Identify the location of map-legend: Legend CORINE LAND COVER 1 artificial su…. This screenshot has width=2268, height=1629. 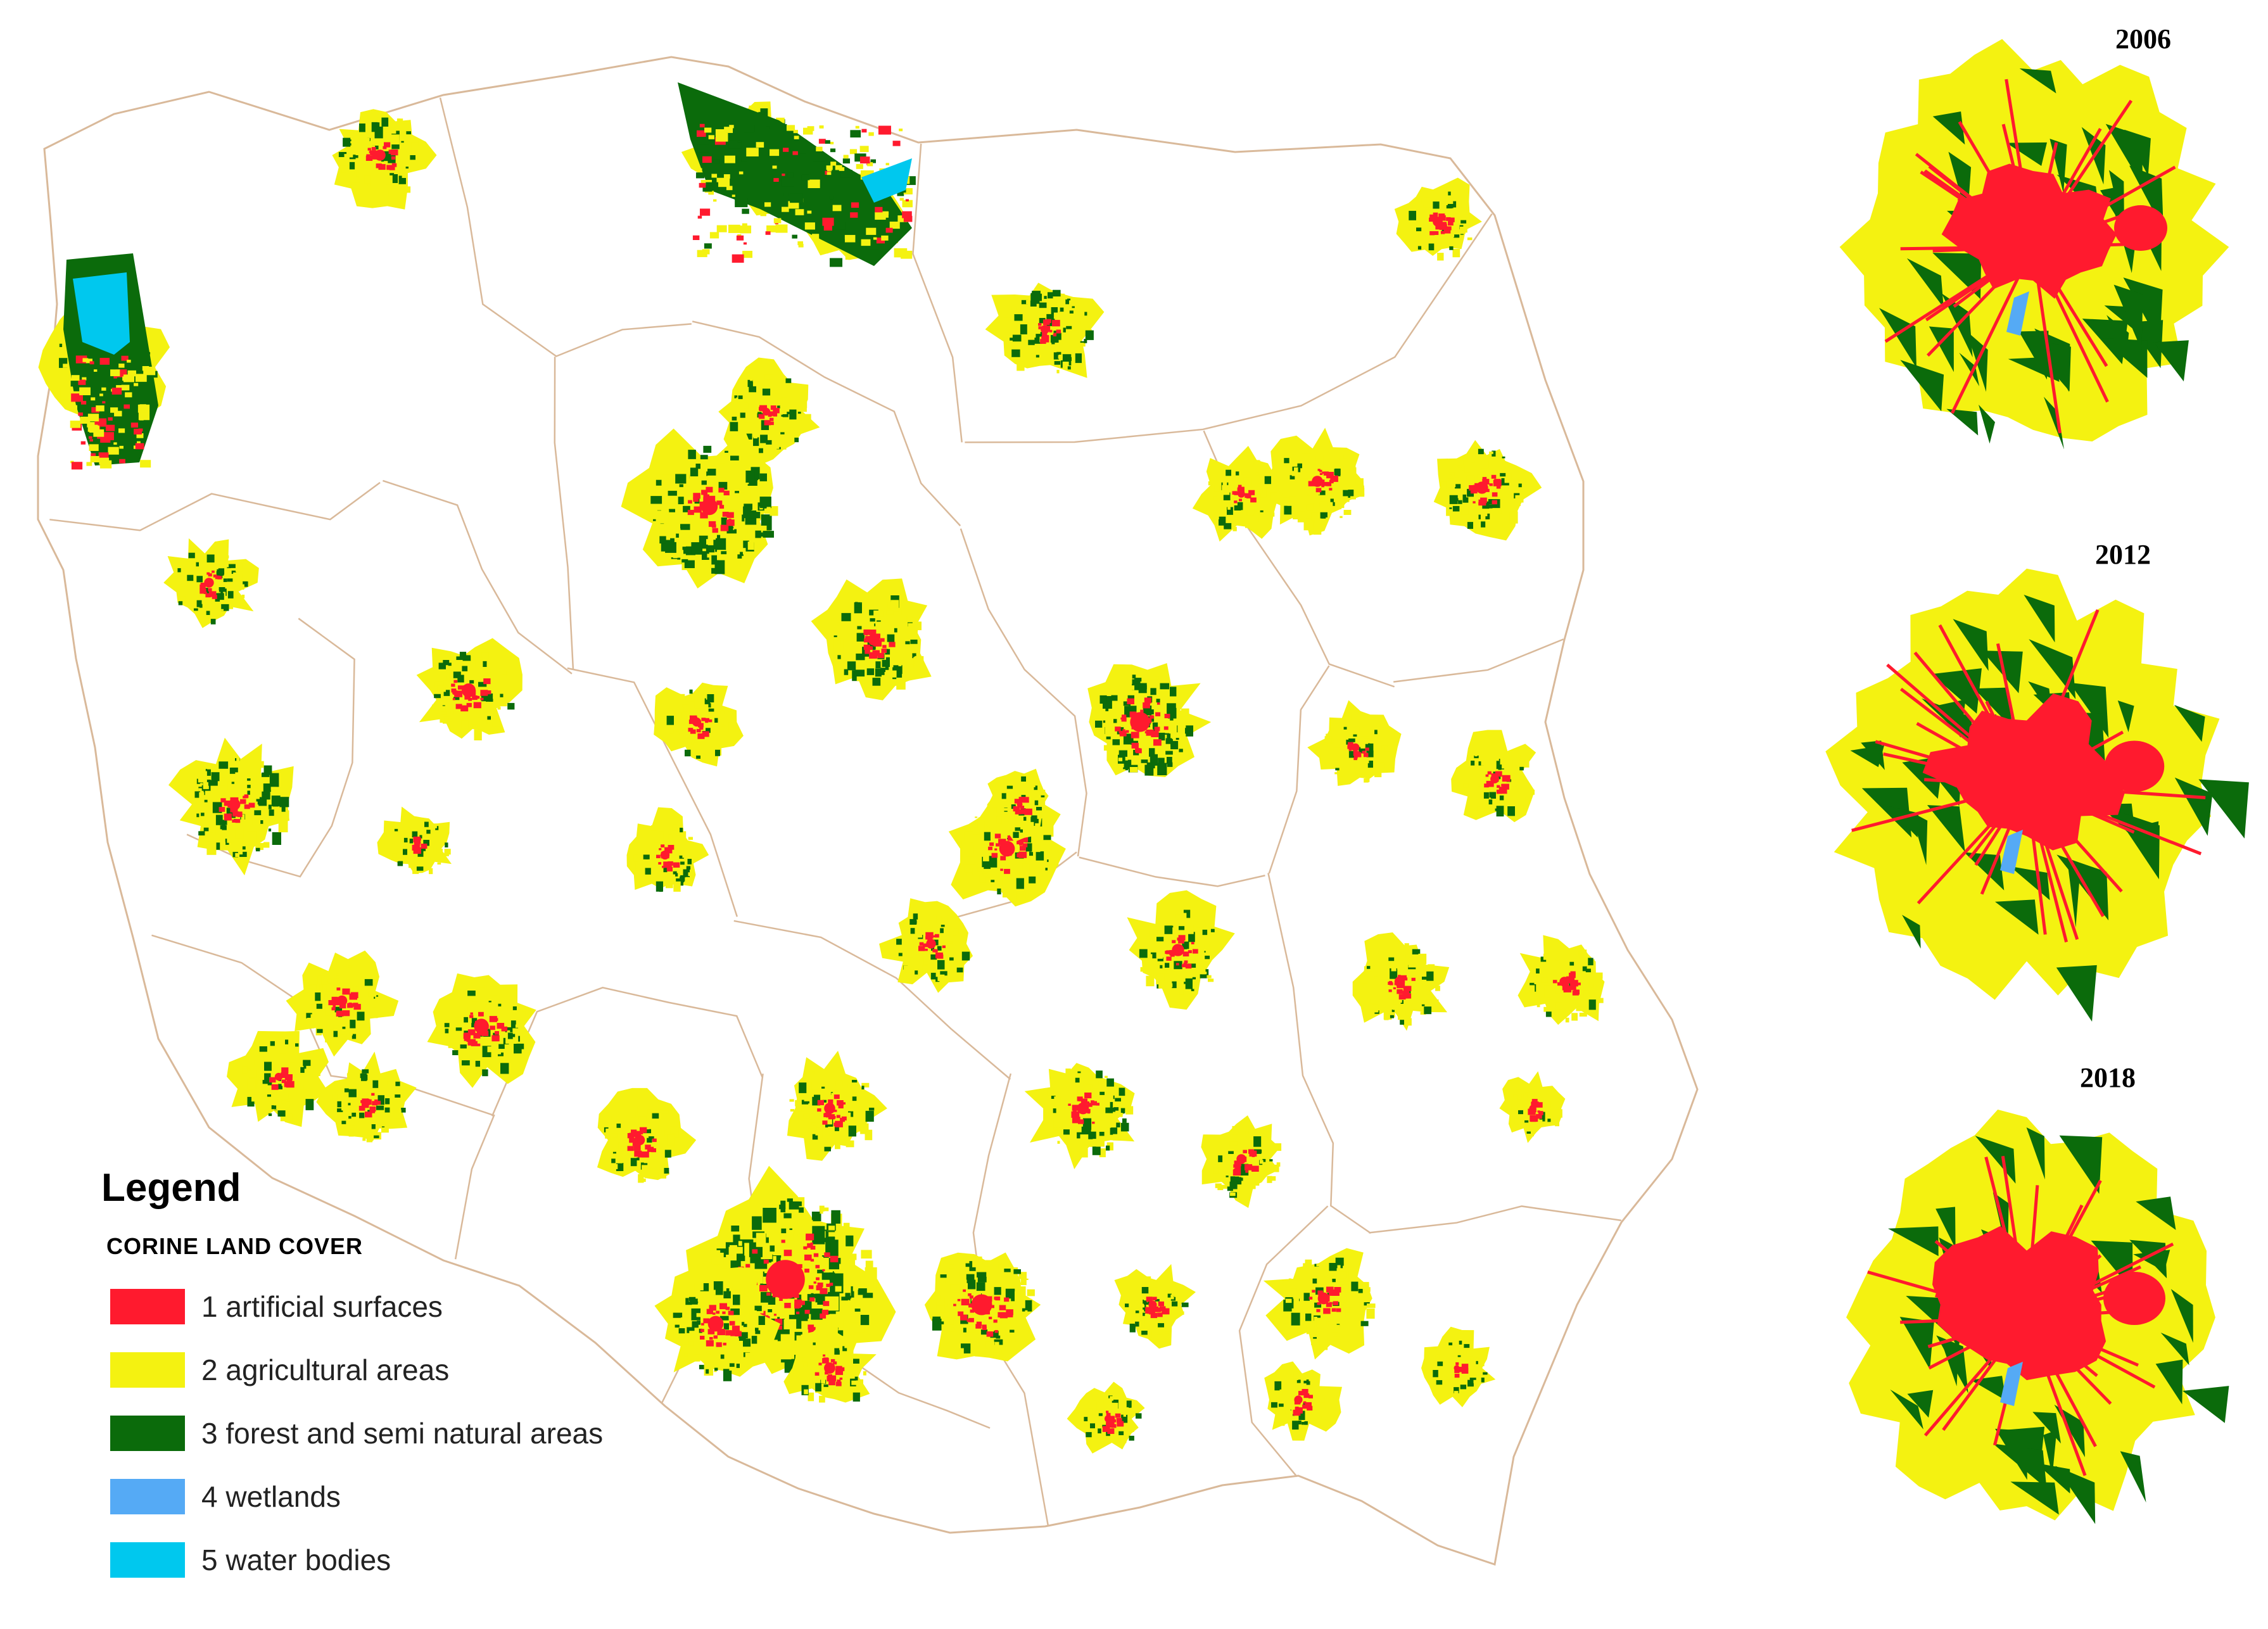
(352, 1378).